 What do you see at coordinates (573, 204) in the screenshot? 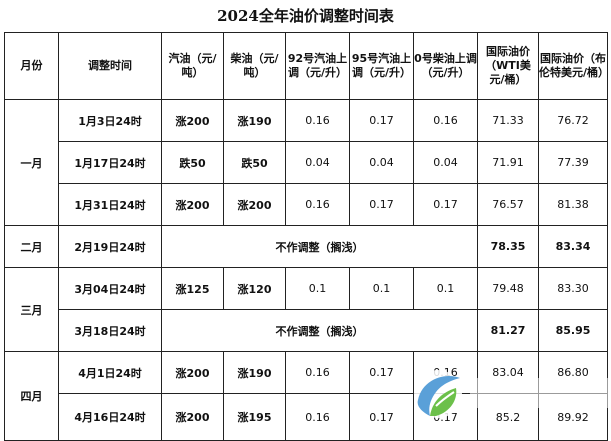
I see `brent-cell: 81.38` at bounding box center [573, 204].